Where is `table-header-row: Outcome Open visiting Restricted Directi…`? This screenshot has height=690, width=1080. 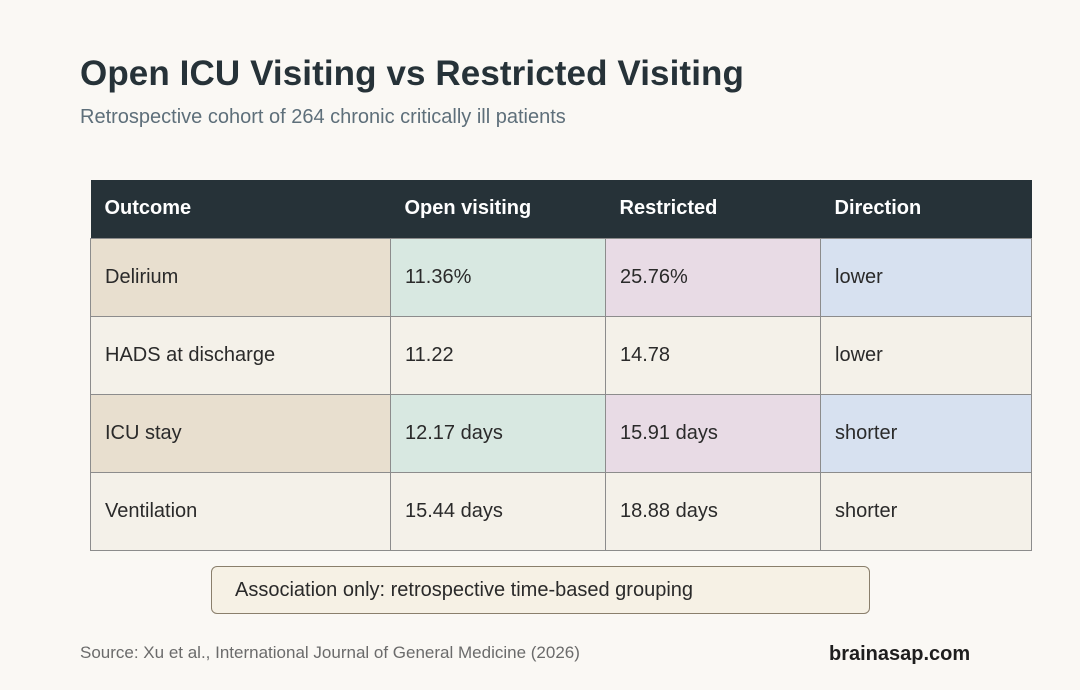 table-header-row: Outcome Open visiting Restricted Directi… is located at coordinates (561, 209).